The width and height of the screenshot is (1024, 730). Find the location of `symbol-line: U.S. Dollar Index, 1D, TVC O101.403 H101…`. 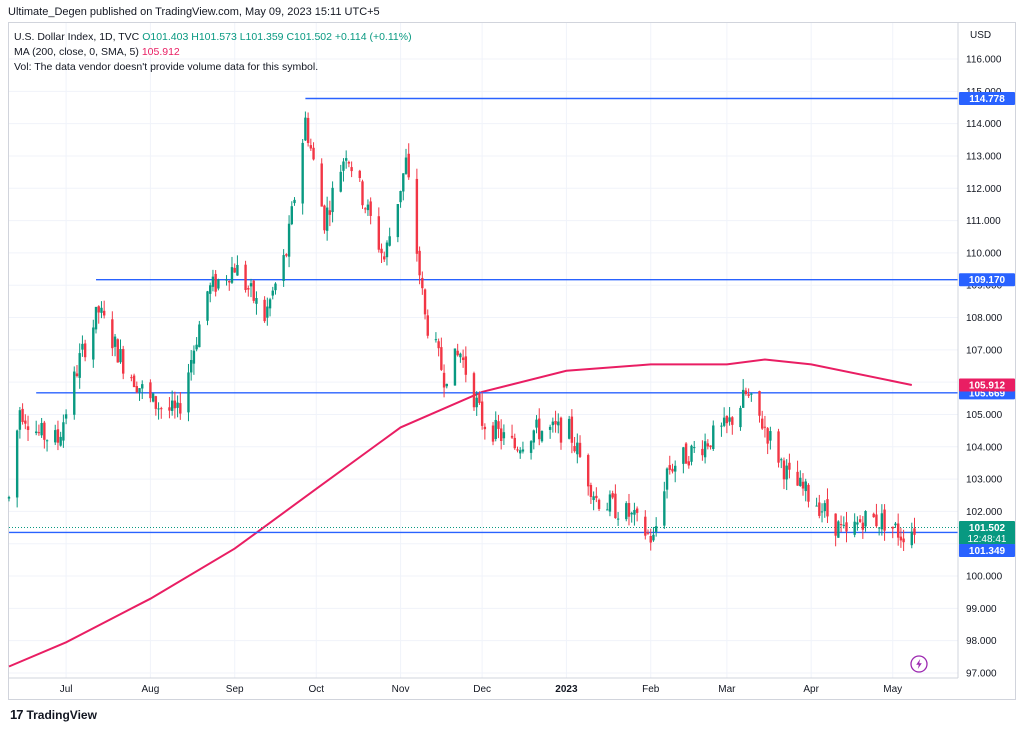

symbol-line: U.S. Dollar Index, 1D, TVC O101.403 H101… is located at coordinates (213, 37).